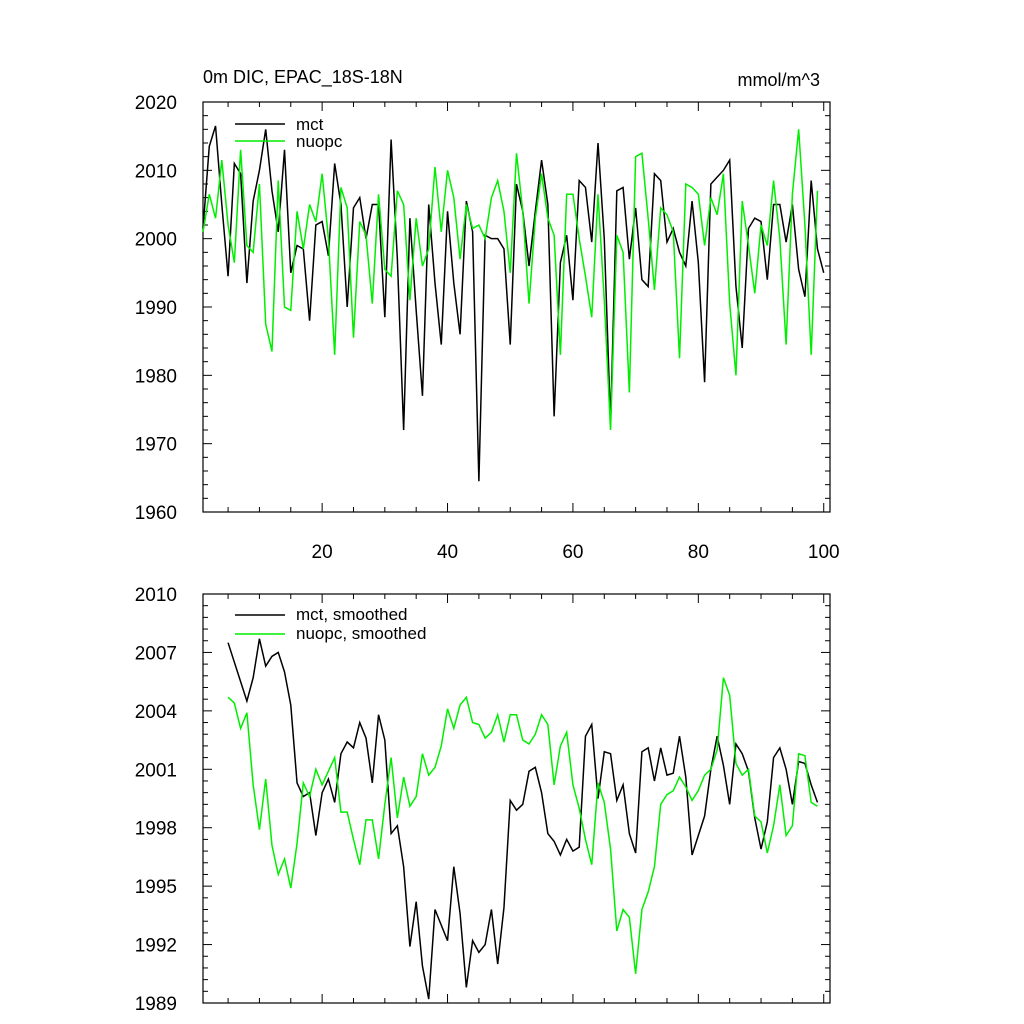  Describe the element at coordinates (156, 653) in the screenshot. I see `bottom-ytick-label: 2007` at that location.